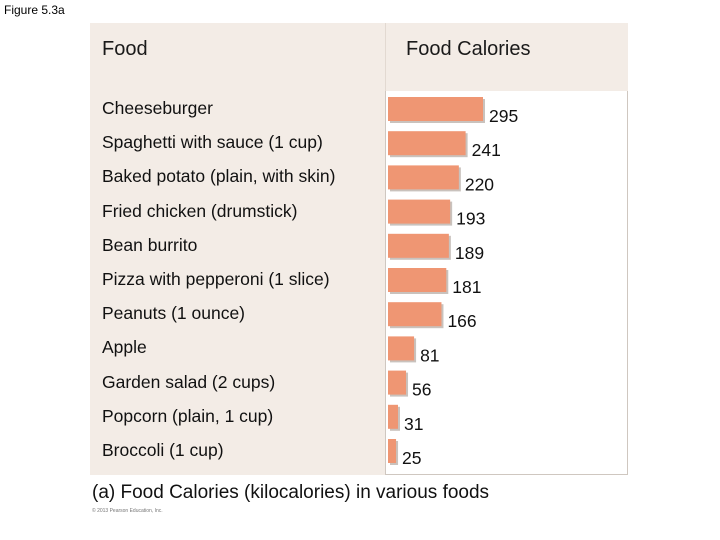 This screenshot has width=720, height=540. What do you see at coordinates (429, 355) in the screenshot?
I see `value-label: 81` at bounding box center [429, 355].